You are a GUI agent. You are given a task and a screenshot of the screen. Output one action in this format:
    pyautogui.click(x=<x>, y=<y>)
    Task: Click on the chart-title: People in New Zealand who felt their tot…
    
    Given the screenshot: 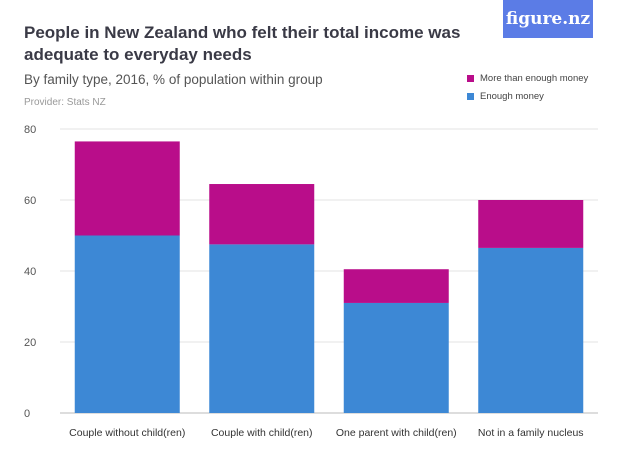 What is the action you would take?
    pyautogui.click(x=242, y=43)
    